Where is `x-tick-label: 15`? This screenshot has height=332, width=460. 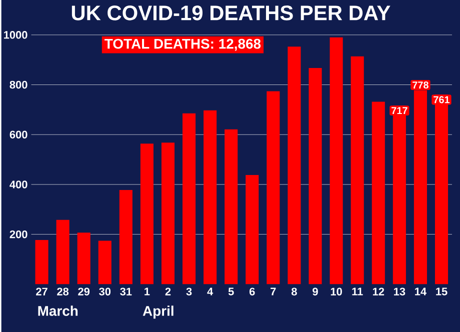
x-tick-label: 15 is located at coordinates (442, 292).